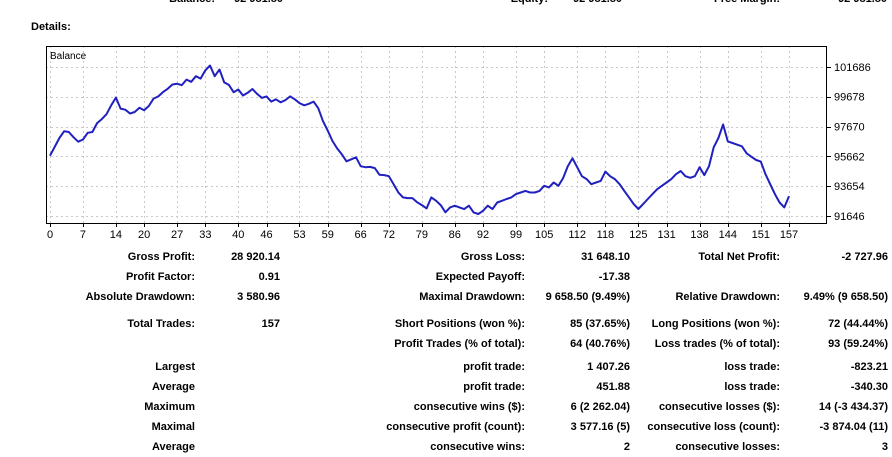 This screenshot has height=457, width=892. I want to click on stat-value: 0.91, so click(269, 277).